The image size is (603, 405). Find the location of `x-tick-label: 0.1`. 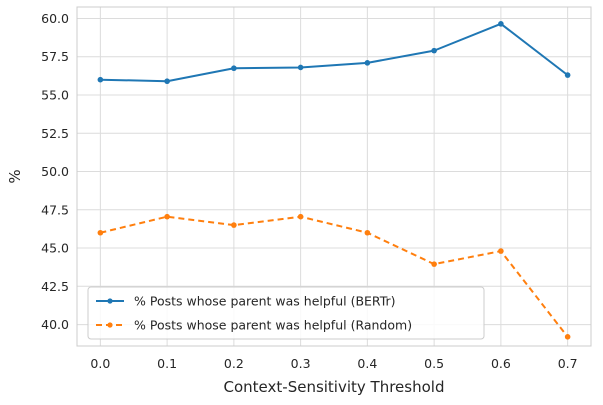

x-tick-label: 0.1 is located at coordinates (167, 363).